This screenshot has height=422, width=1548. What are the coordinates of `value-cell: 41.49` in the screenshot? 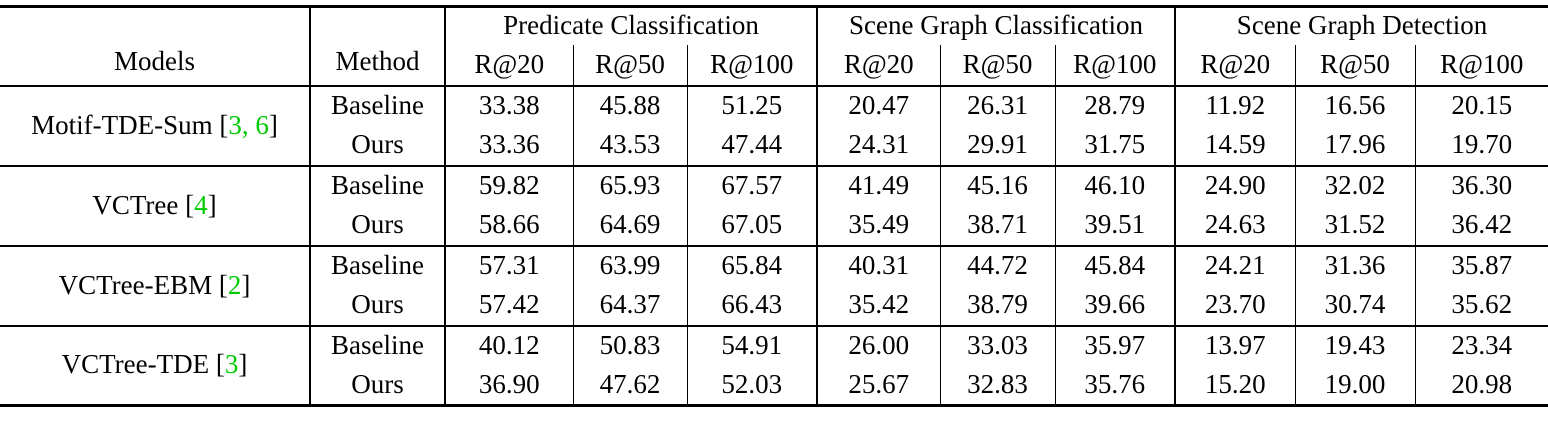 It's located at (878, 185).